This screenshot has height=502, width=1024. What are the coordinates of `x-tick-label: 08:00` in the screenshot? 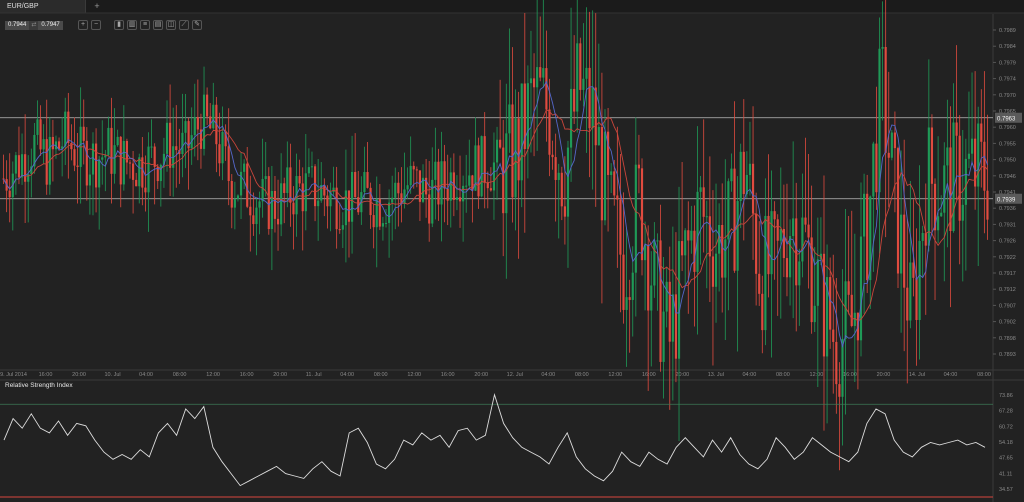 It's located at (582, 375).